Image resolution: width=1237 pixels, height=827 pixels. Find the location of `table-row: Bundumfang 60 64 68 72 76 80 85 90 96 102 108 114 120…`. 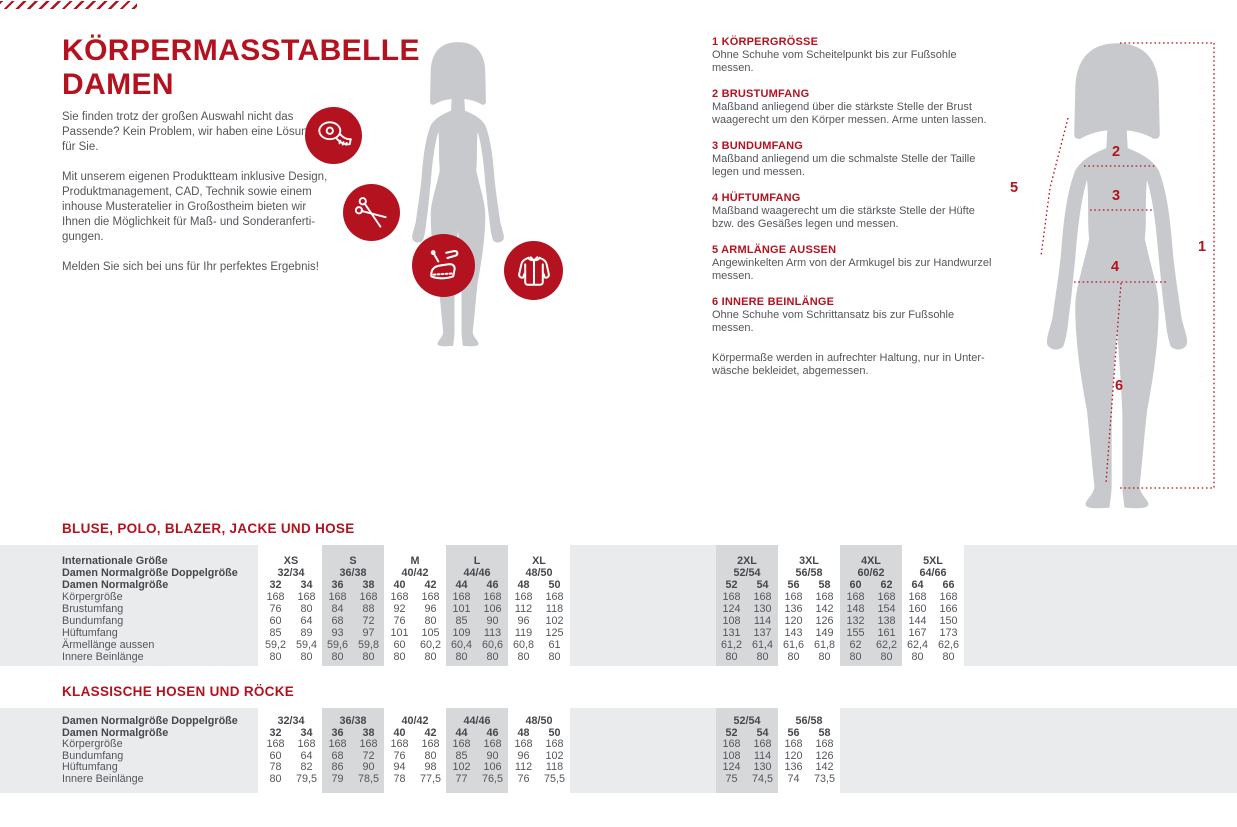

table-row: Bundumfang 60 64 68 72 76 80 85 90 96 102 108 114 120… is located at coordinates (618, 621).